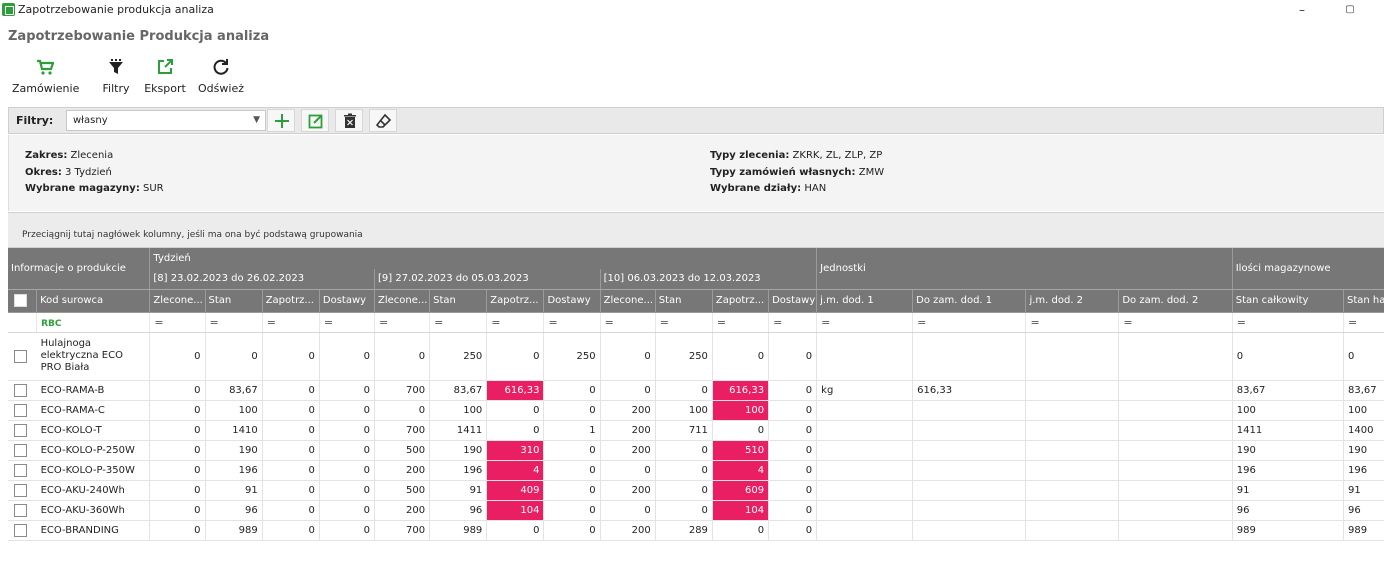 The image size is (1384, 575). I want to click on export-button: Eksport, so click(165, 78).